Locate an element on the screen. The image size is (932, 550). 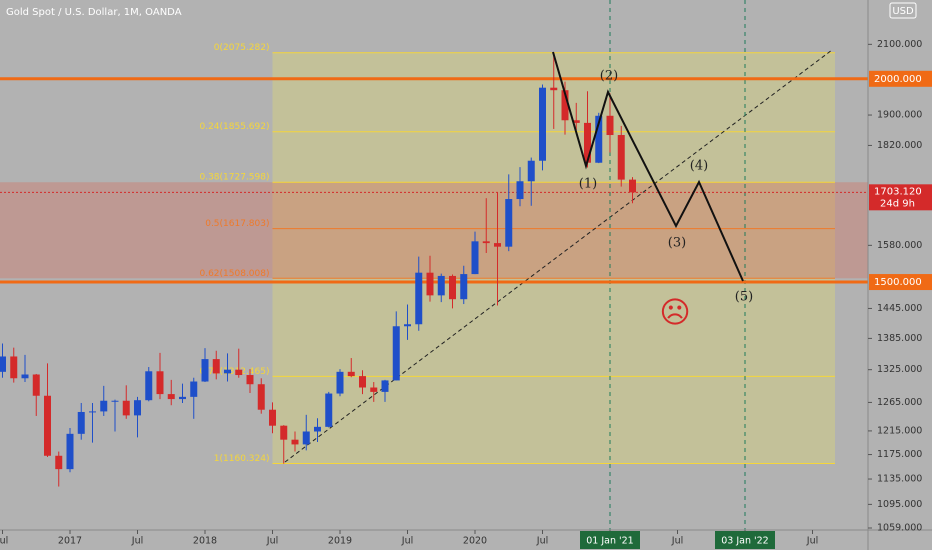
y-tick-label: 1580.000 is located at coordinates (899, 245).